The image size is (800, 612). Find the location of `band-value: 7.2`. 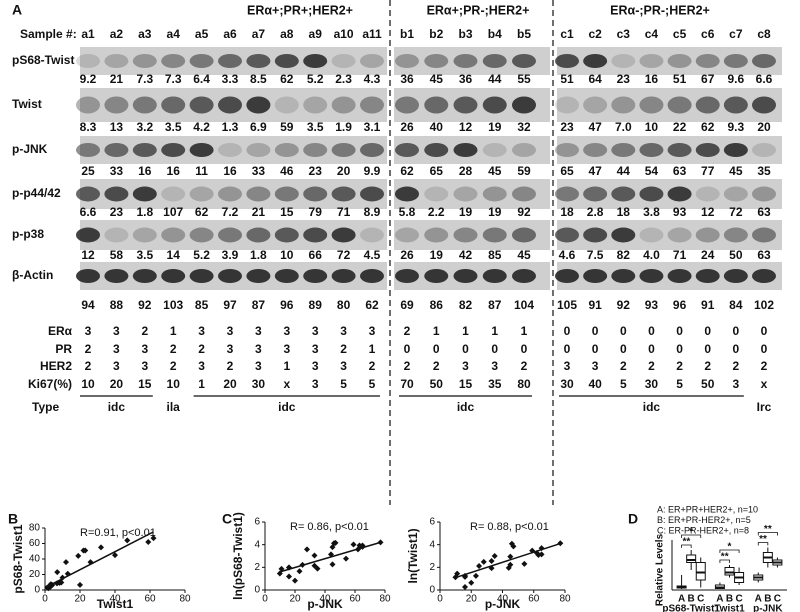

band-value: 7.2 is located at coordinates (230, 212).